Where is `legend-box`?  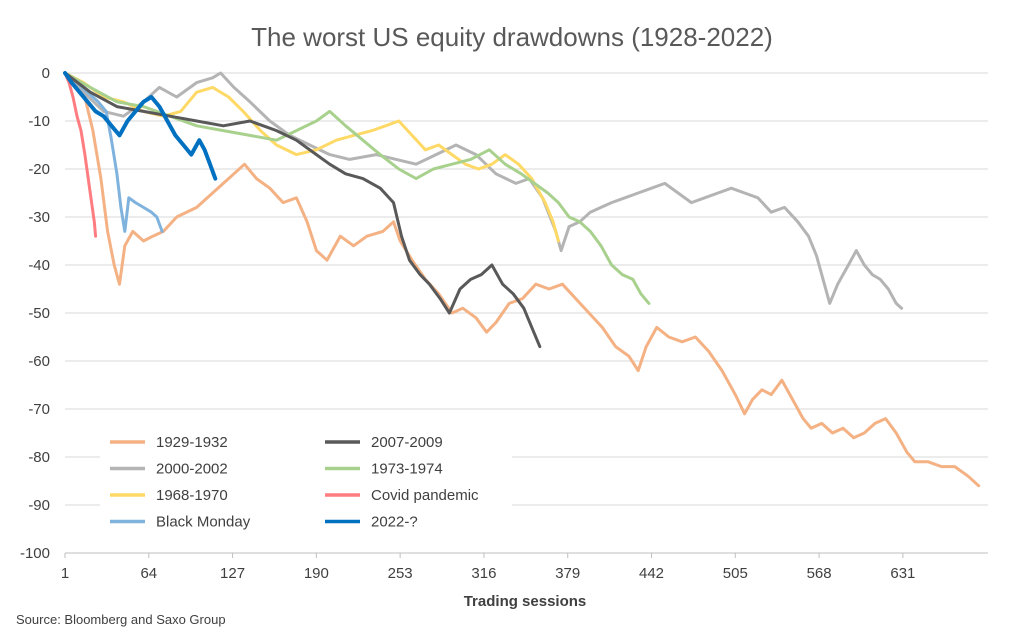
legend-box is located at coordinates (306, 482).